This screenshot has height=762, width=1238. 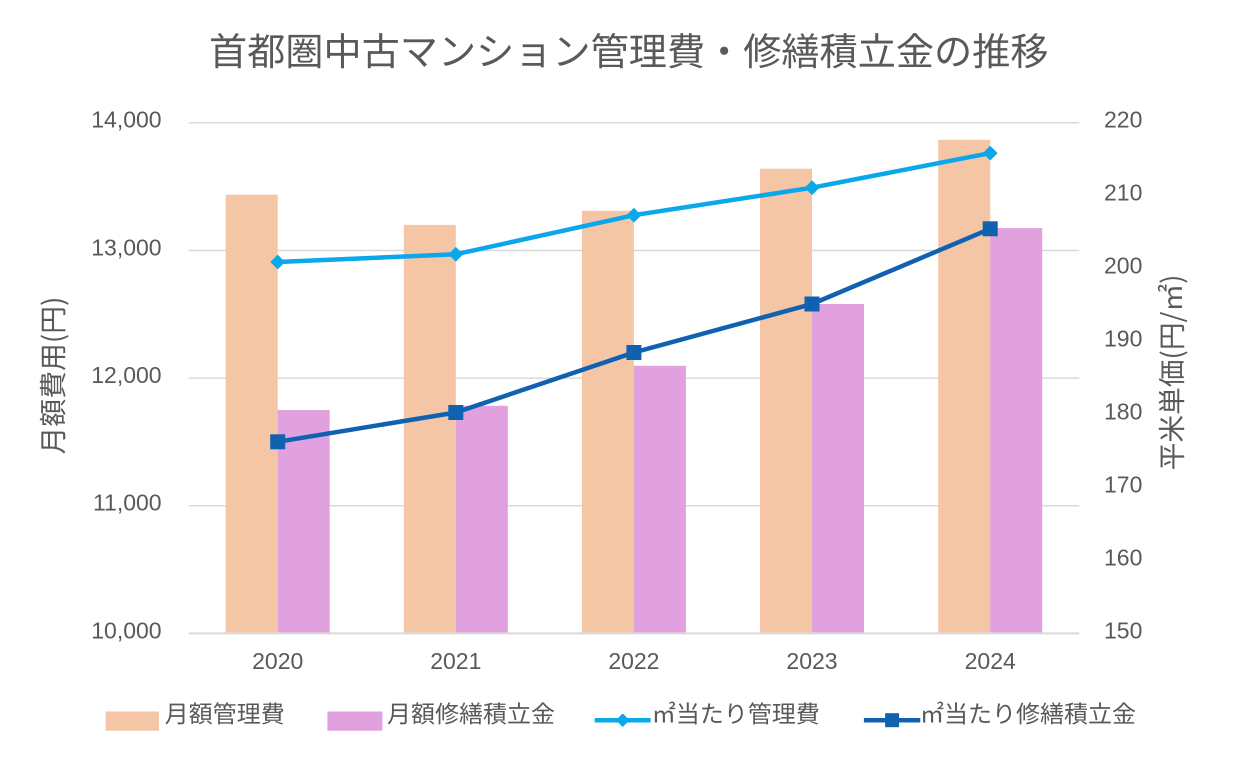 I want to click on svg-text: 210, so click(x=1123, y=193).